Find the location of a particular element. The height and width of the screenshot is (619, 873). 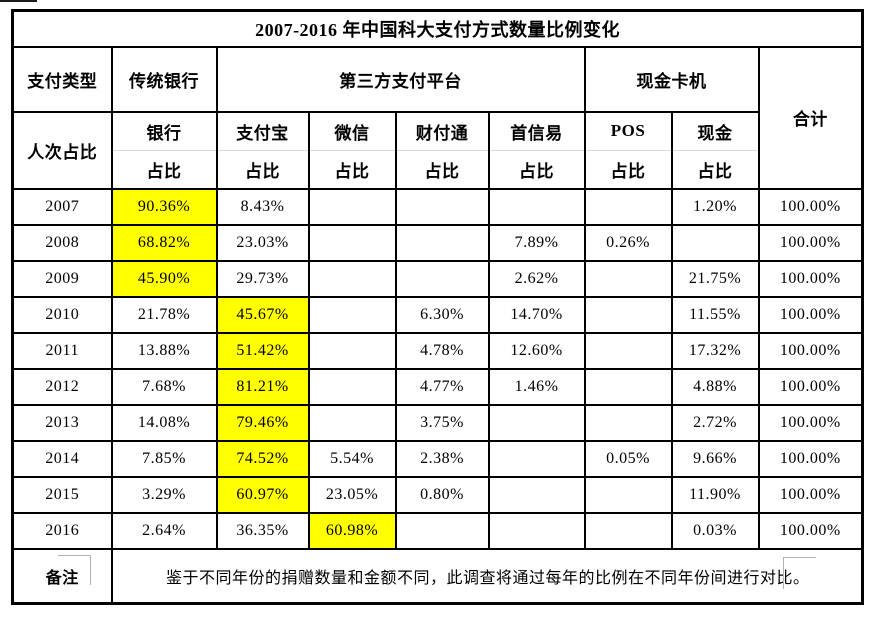

value-cell-tenpay: 4.78% is located at coordinates (442, 350).